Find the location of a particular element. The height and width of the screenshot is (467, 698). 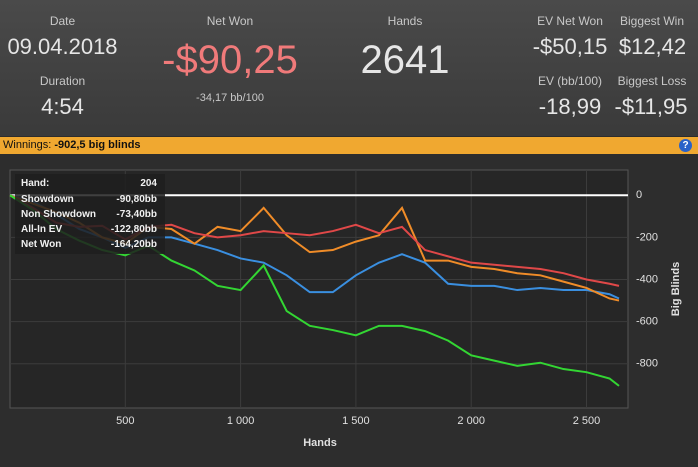

value: -$50,15 is located at coordinates (570, 46).